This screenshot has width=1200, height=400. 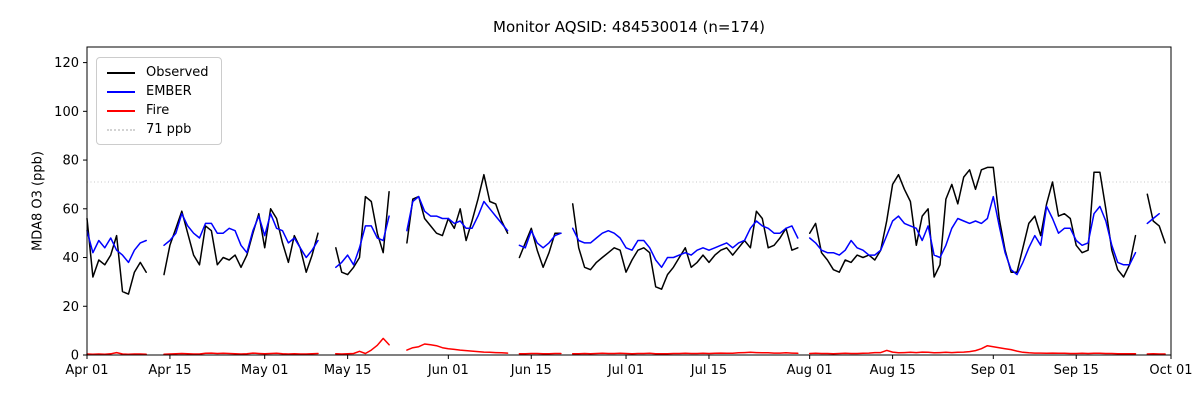 I want to click on legend-item-71-ppb: 71 ppb, so click(x=158, y=129).